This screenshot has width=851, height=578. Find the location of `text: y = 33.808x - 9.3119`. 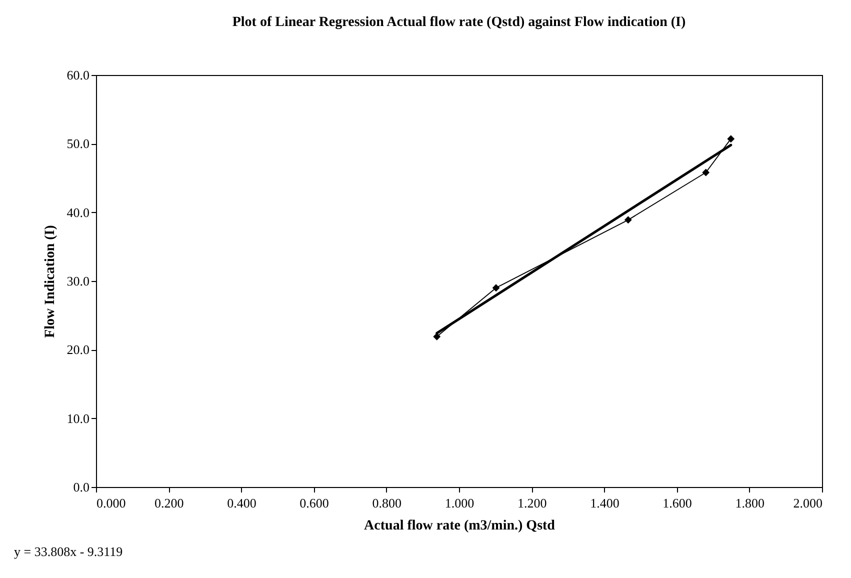

text: y = 33.808x - 9.3119 is located at coordinates (68, 552).